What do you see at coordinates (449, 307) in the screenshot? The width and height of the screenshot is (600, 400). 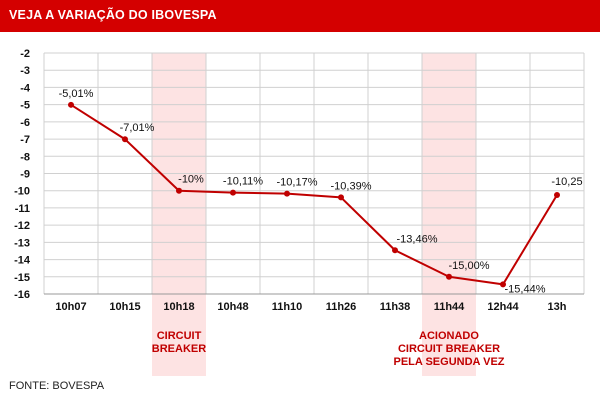 I see `x-tick-label: 11h44` at bounding box center [449, 307].